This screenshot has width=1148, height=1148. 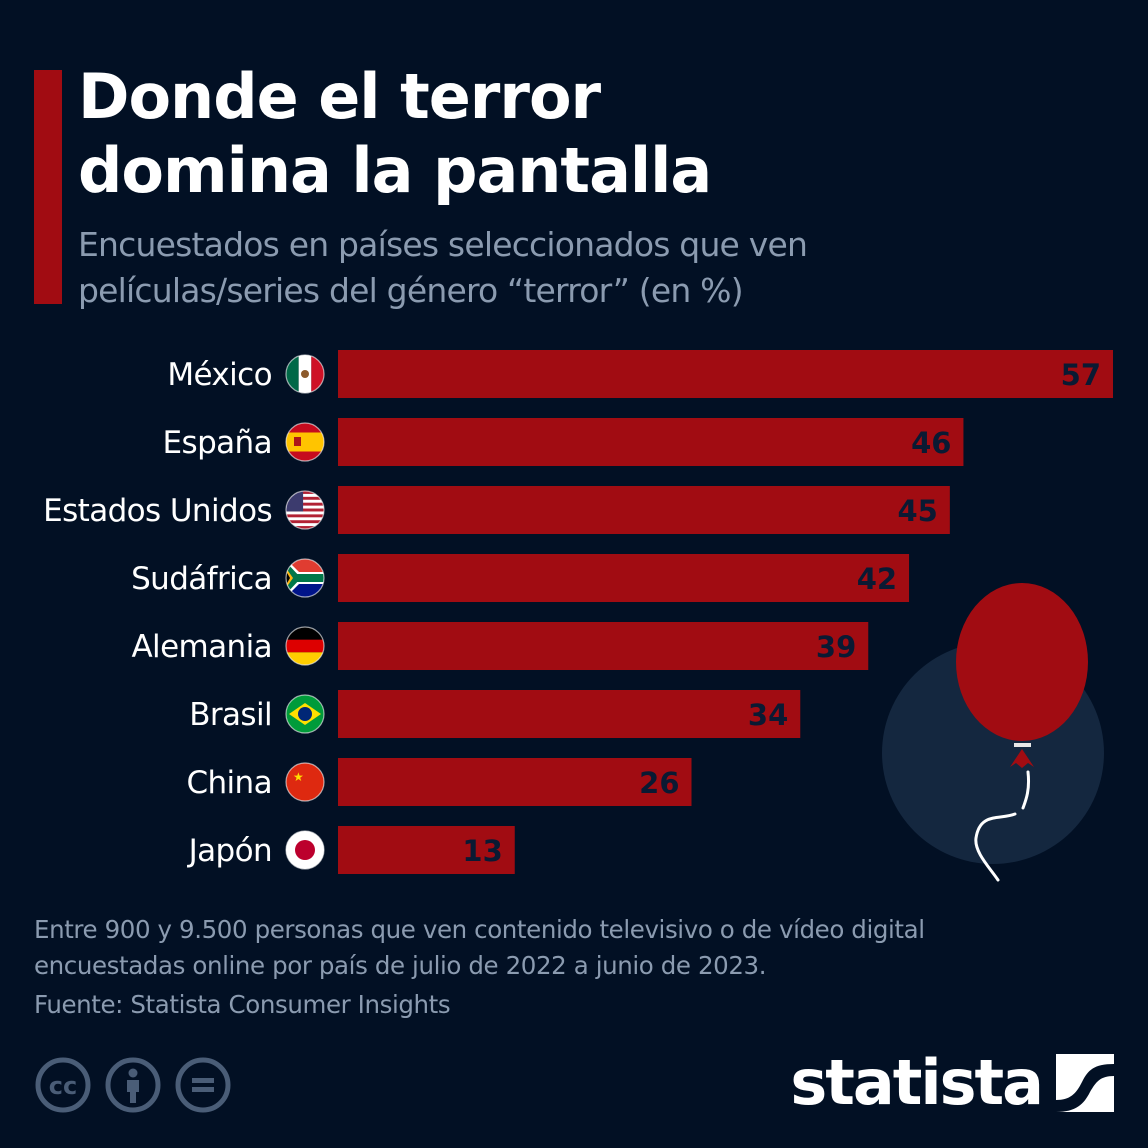 What do you see at coordinates (1085, 1083) in the screenshot?
I see `statista-logo-icon` at bounding box center [1085, 1083].